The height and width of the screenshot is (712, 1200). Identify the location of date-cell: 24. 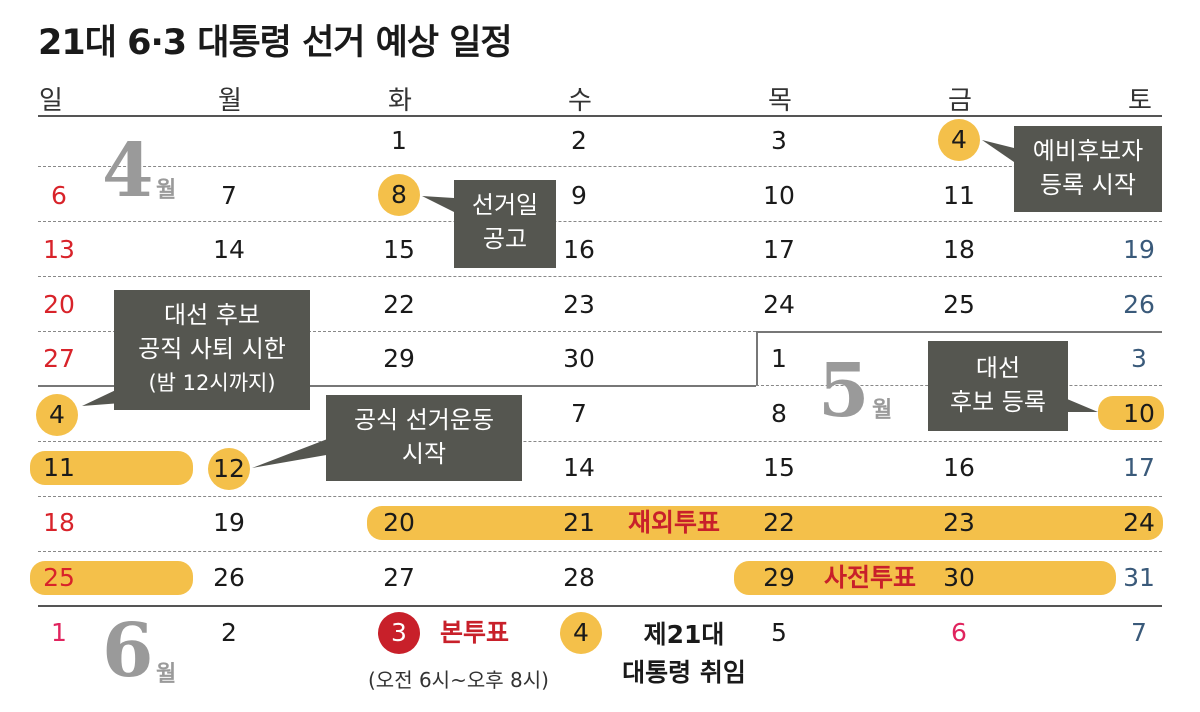
(779, 304).